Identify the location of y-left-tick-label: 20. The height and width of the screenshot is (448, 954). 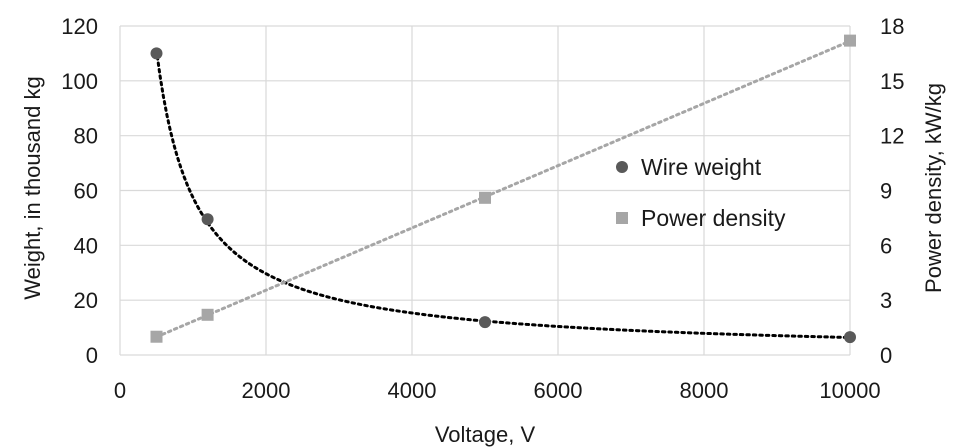
(86, 300).